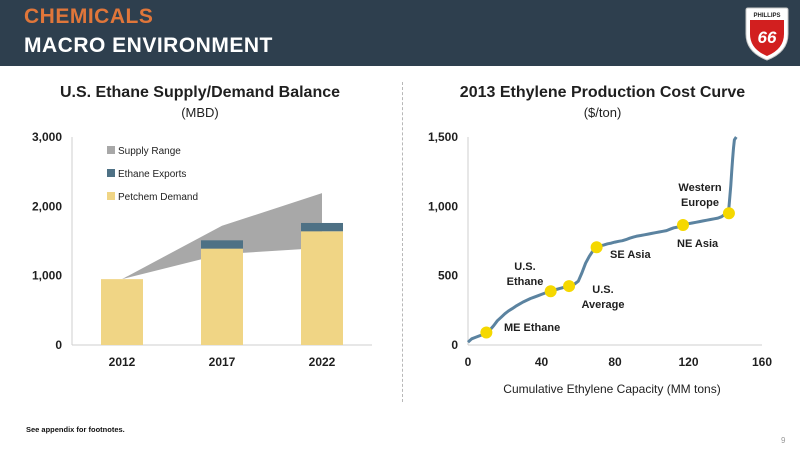  I want to click on right-y-tick-label: 1,500, so click(443, 137).